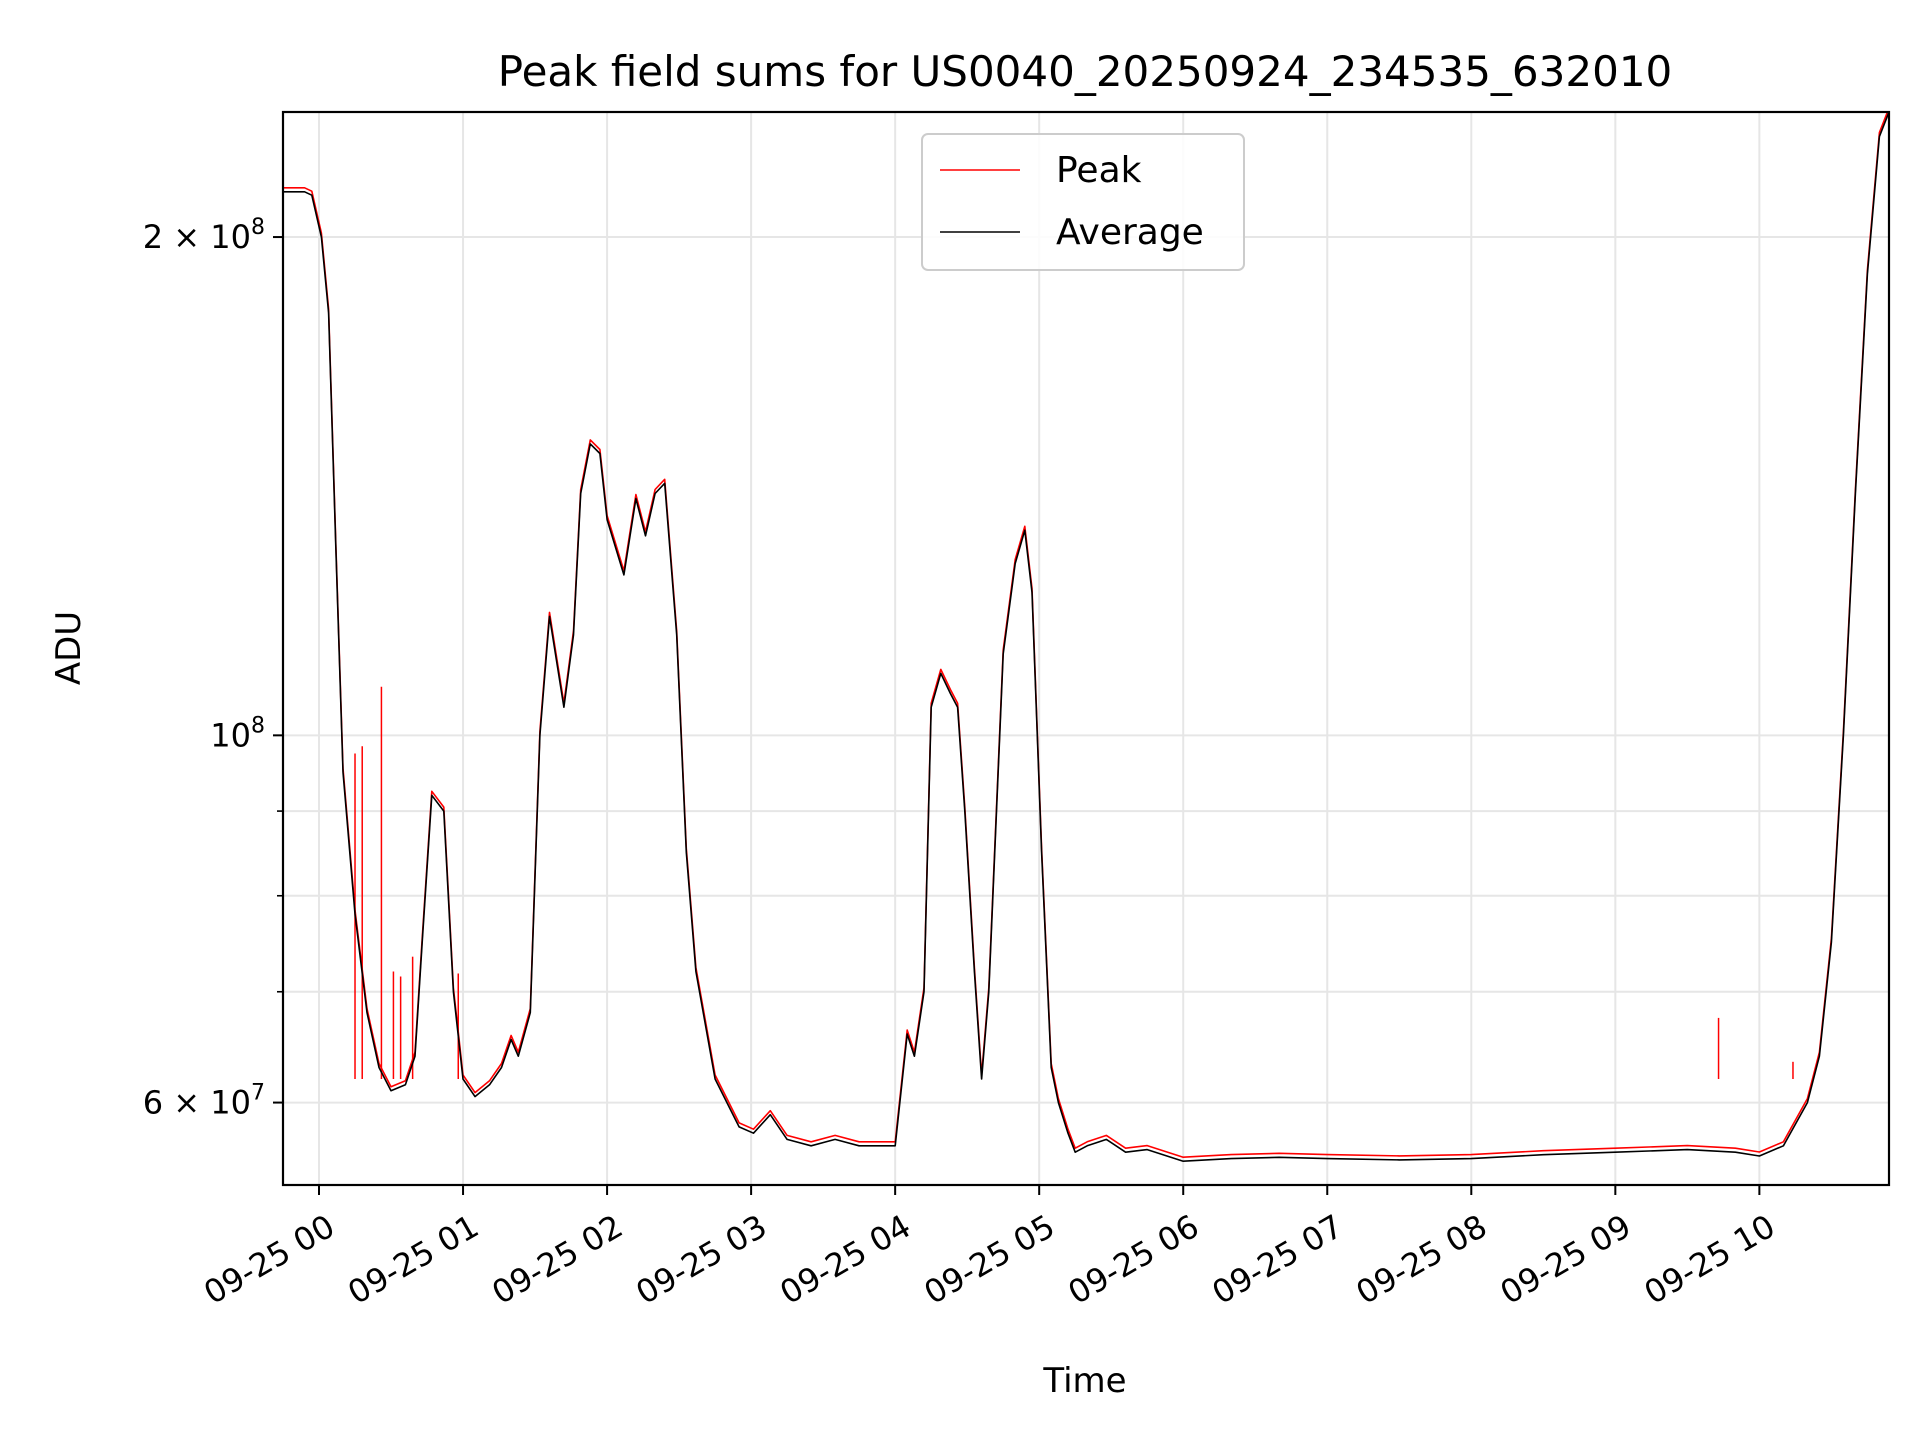 The width and height of the screenshot is (1920, 1440). I want to click on y-tick-mantissa: 2, so click(153, 237).